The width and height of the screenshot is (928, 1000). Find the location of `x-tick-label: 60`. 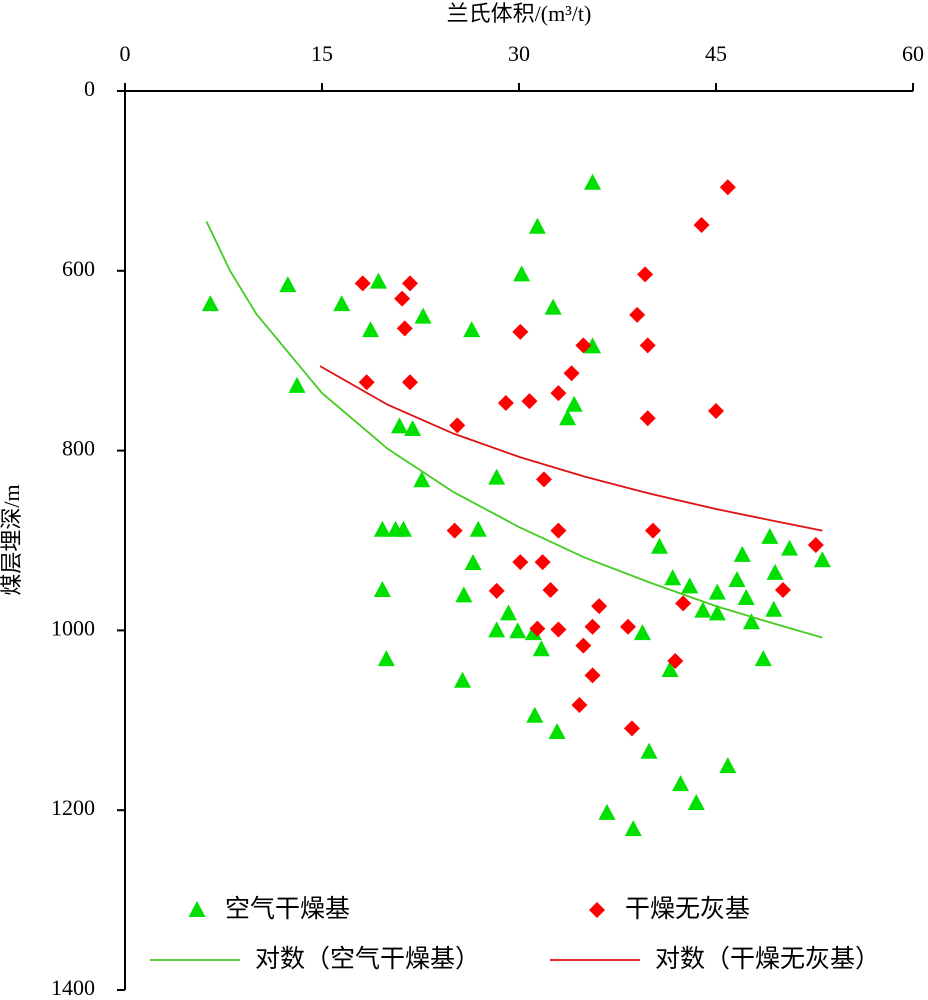

x-tick-label: 60 is located at coordinates (913, 53).